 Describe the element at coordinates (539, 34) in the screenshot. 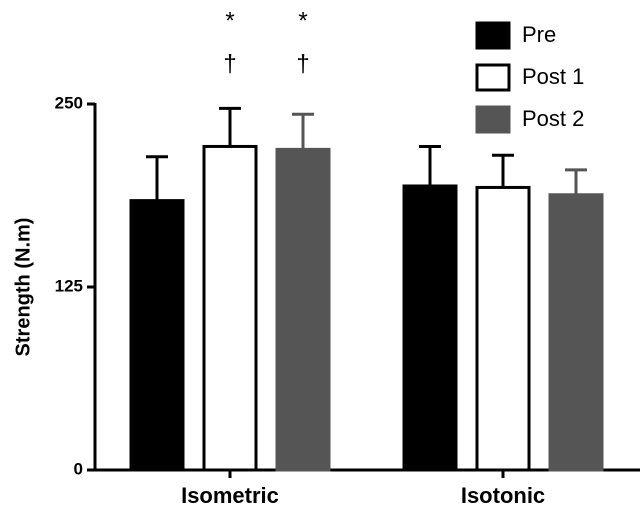

I see `legend-label: Pre` at that location.